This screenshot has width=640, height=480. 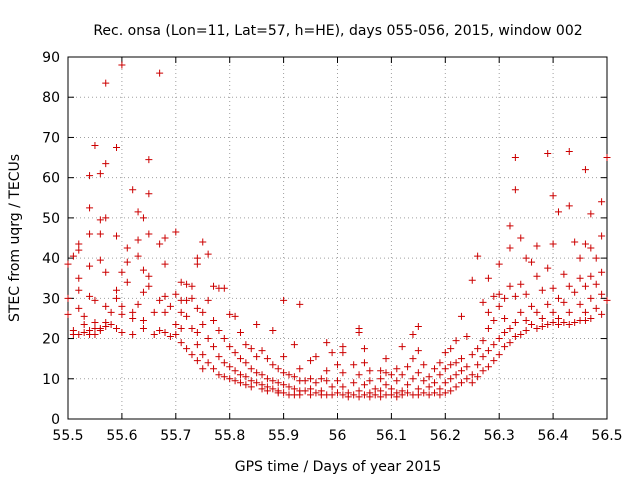 I want to click on y-tick-label: 20, so click(x=51, y=340).